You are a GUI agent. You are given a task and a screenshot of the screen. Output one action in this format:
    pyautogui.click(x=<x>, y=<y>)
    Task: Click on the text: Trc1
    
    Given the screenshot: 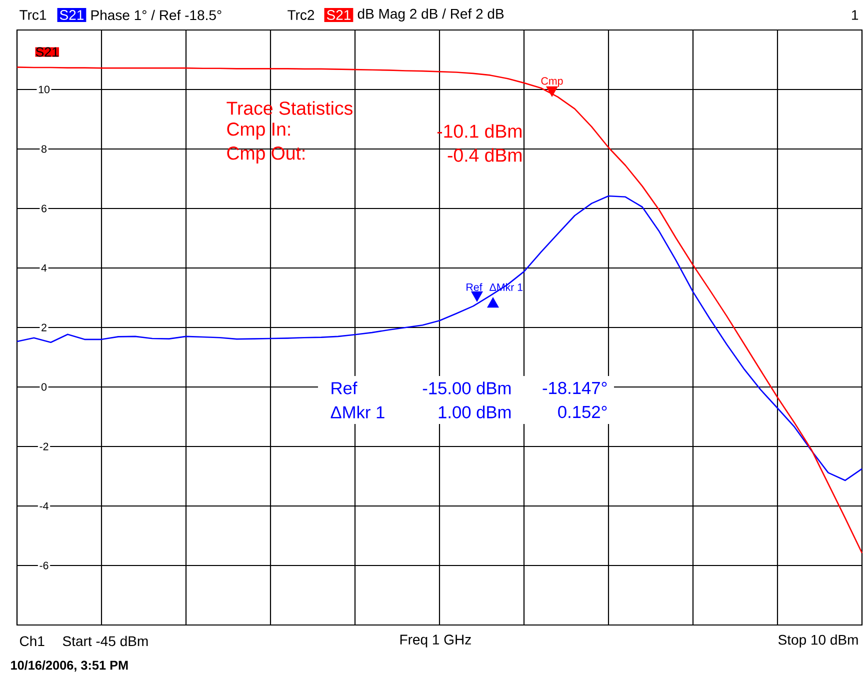 What is the action you would take?
    pyautogui.click(x=33, y=15)
    